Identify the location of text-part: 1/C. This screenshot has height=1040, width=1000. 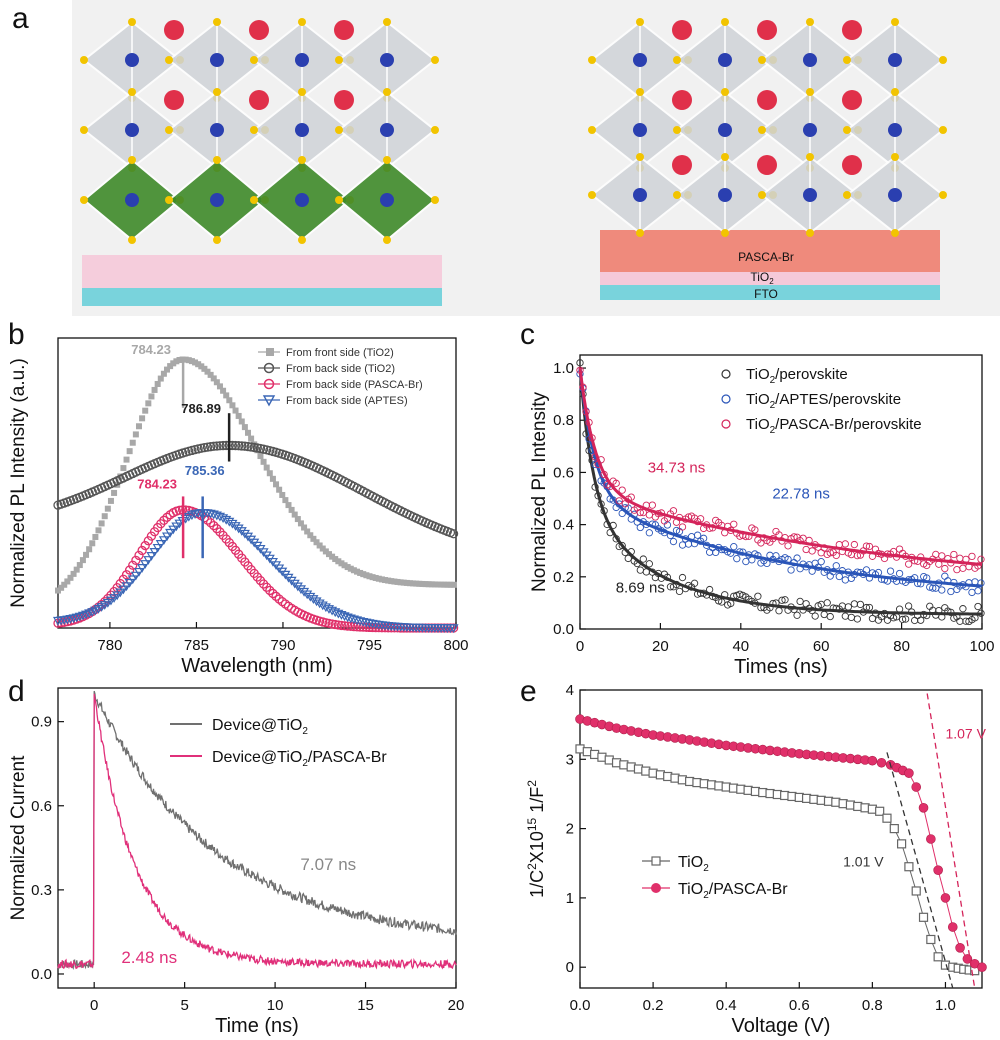
(537, 884).